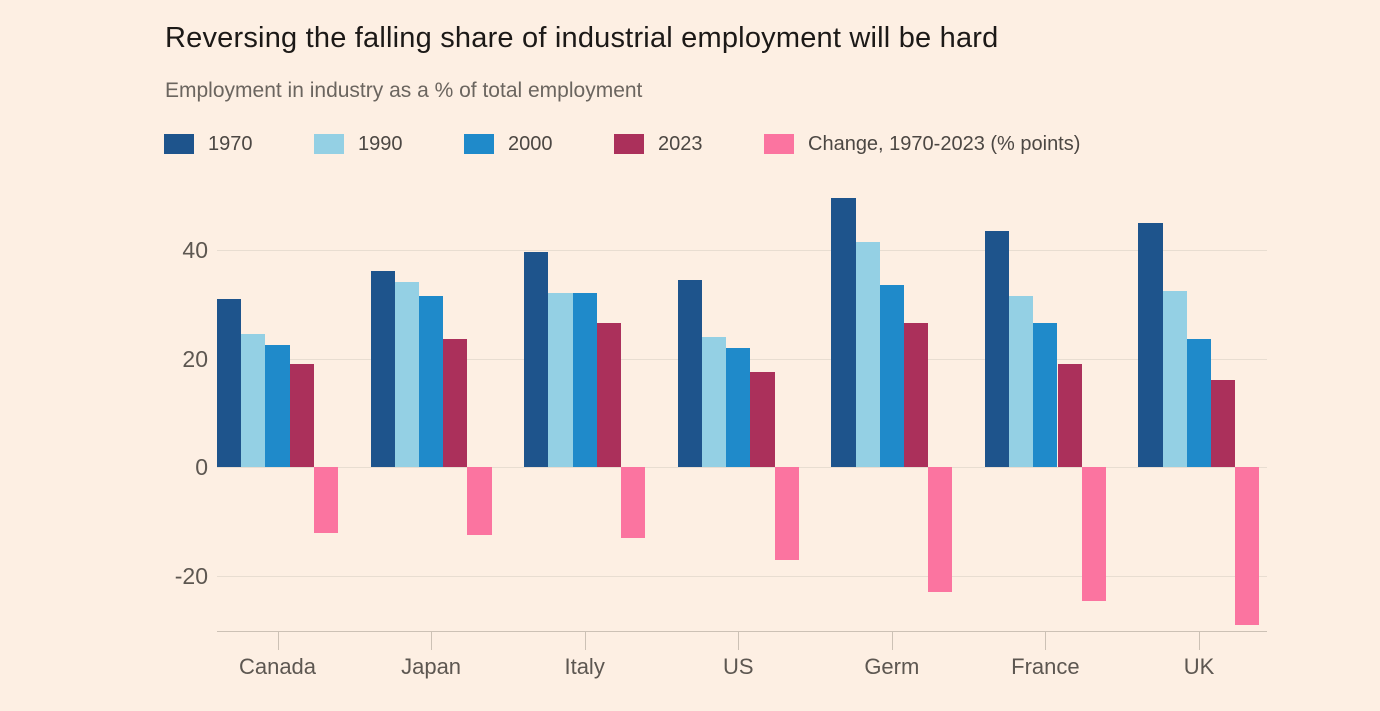 This screenshot has width=1380, height=711. Describe the element at coordinates (1199, 640) in the screenshot. I see `x-tick-uk` at that location.